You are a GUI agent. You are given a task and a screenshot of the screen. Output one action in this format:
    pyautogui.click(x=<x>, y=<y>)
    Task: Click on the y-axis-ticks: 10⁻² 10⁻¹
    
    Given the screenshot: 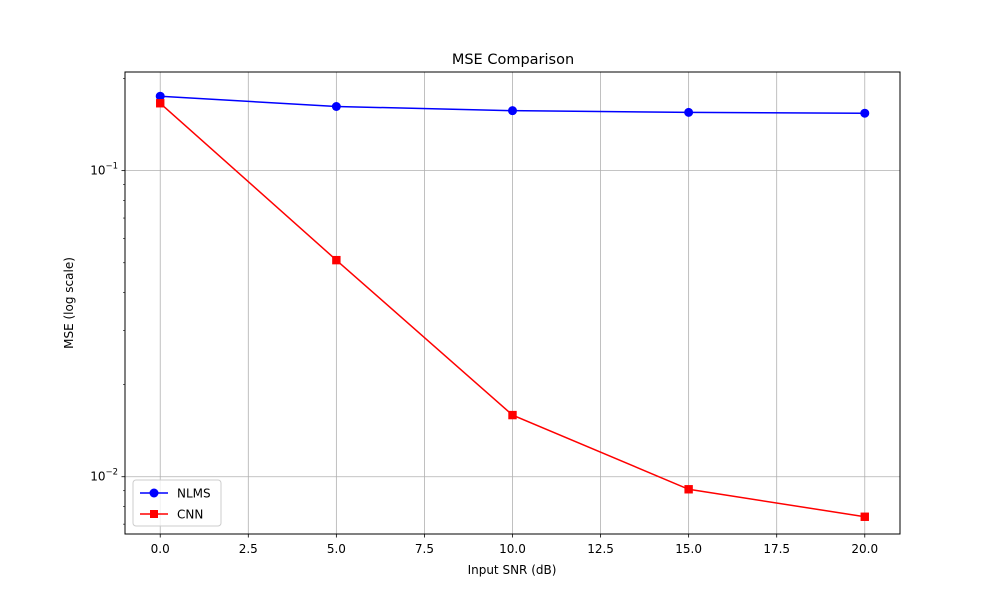 What is the action you would take?
    pyautogui.click(x=107, y=301)
    